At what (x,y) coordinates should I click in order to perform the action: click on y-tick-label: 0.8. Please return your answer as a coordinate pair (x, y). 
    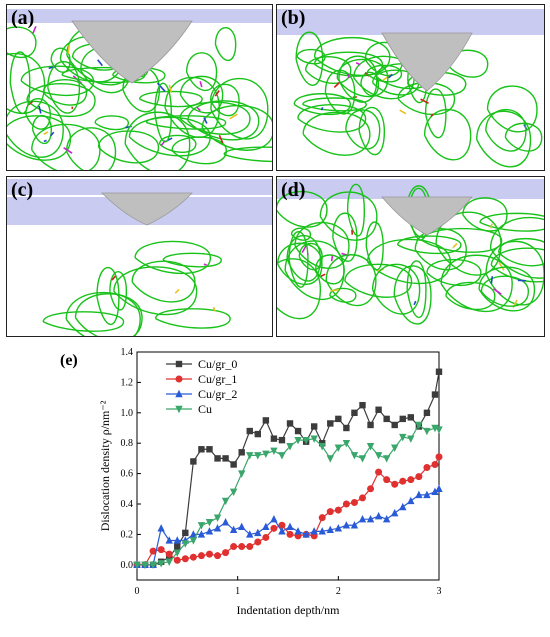
    Looking at the image, I should click on (127, 443).